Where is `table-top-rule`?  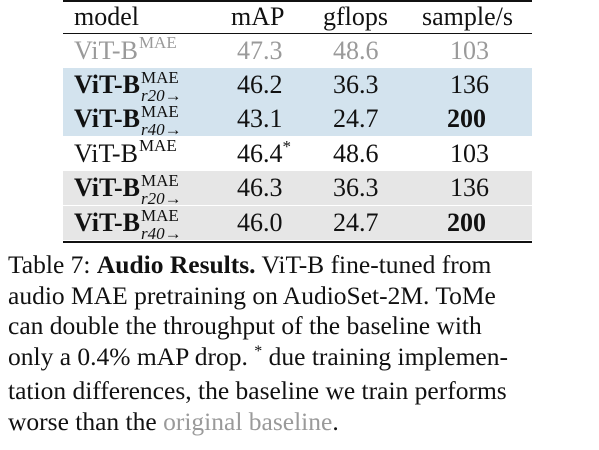 table-top-rule is located at coordinates (297, 1).